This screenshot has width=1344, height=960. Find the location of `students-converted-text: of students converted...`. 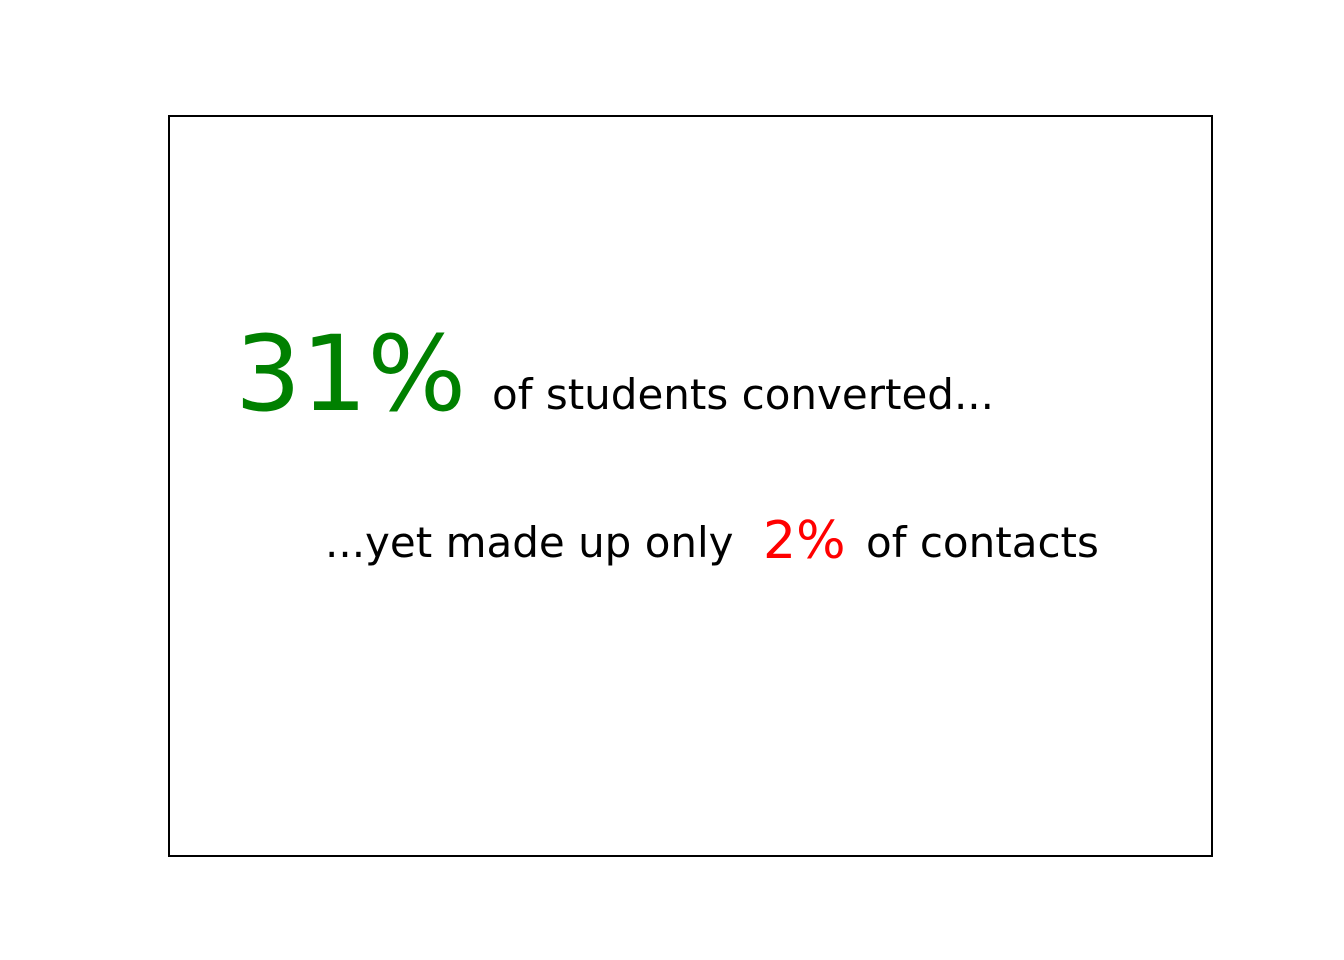

students-converted-text: of students converted... is located at coordinates (743, 394).